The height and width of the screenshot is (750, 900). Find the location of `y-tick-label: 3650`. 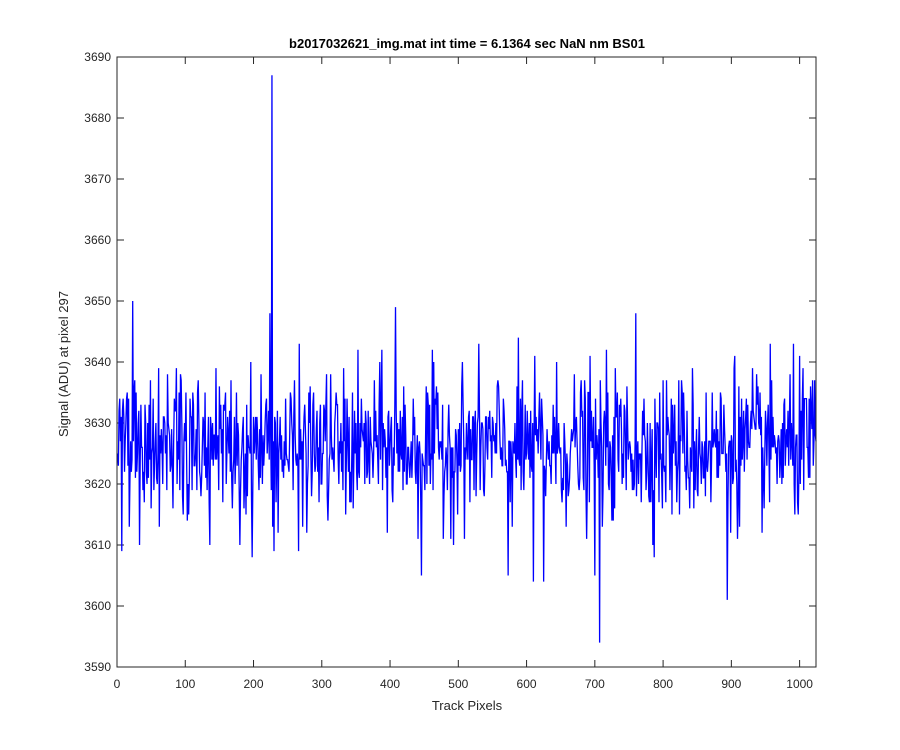

y-tick-label: 3650 is located at coordinates (97, 301).